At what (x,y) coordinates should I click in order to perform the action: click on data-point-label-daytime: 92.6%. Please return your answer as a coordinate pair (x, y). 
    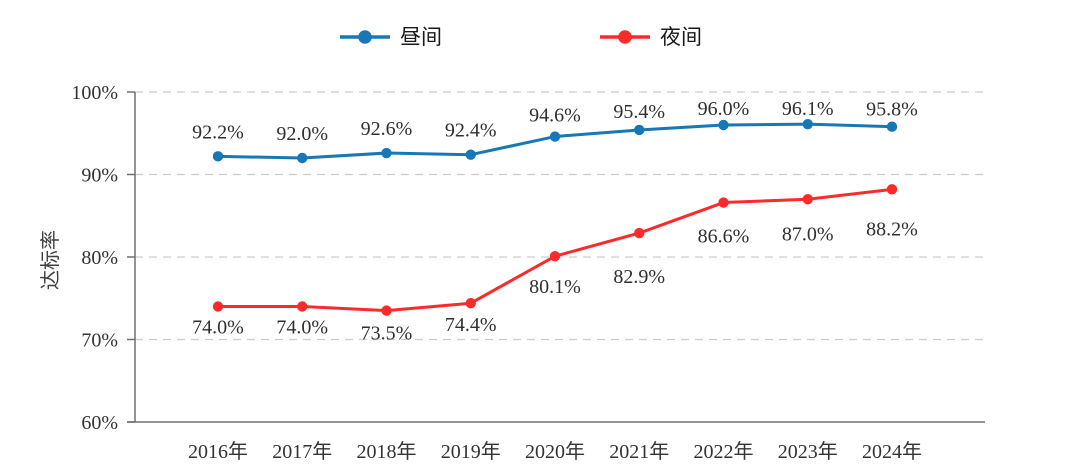
    Looking at the image, I should click on (387, 129).